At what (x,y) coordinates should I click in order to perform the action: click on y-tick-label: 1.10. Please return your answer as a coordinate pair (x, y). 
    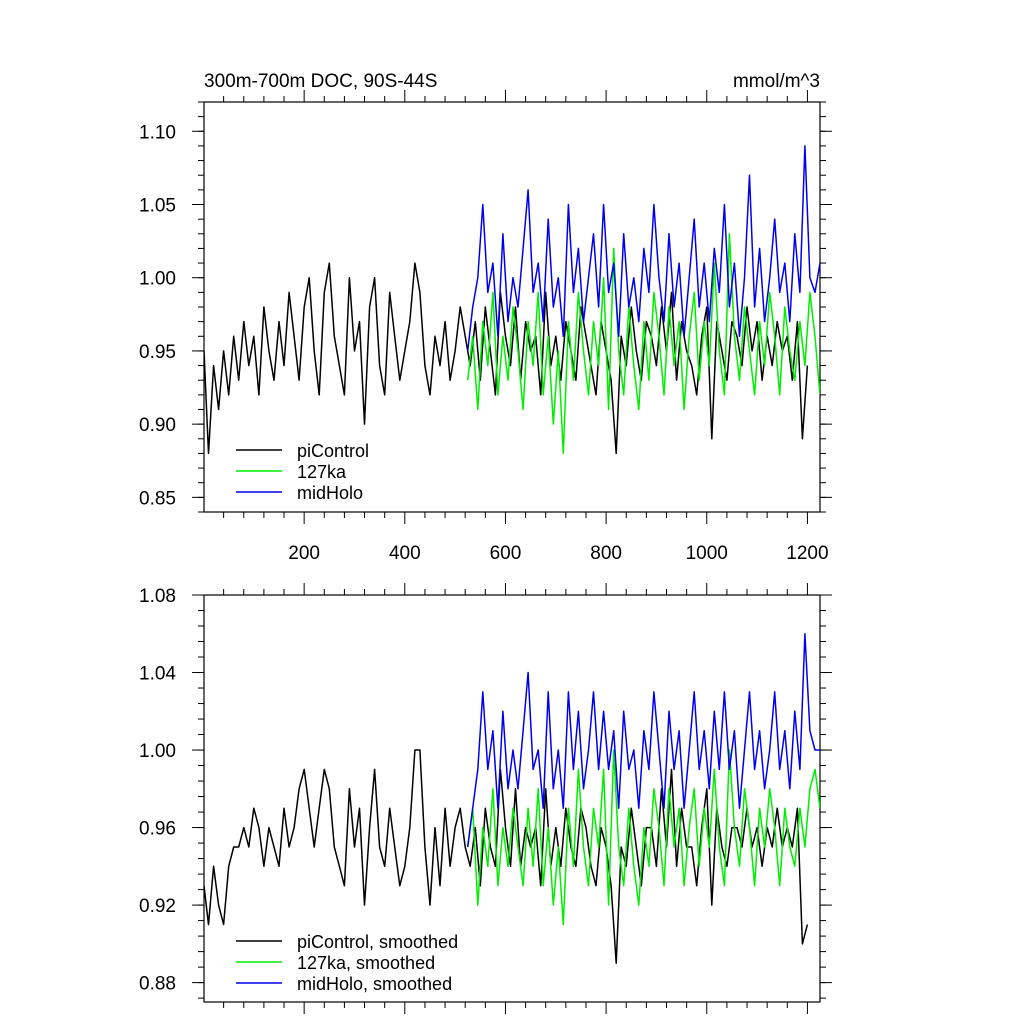
    Looking at the image, I should click on (157, 132).